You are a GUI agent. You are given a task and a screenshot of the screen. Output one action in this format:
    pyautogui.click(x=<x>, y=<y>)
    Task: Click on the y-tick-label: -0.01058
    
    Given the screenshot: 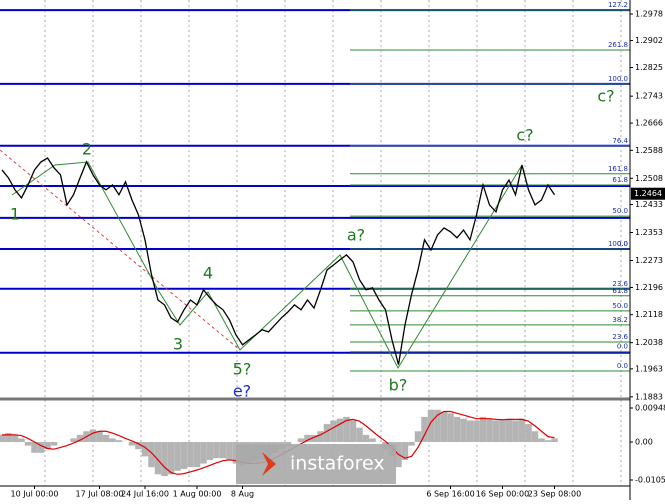 What is the action you would take?
    pyautogui.click(x=650, y=479)
    